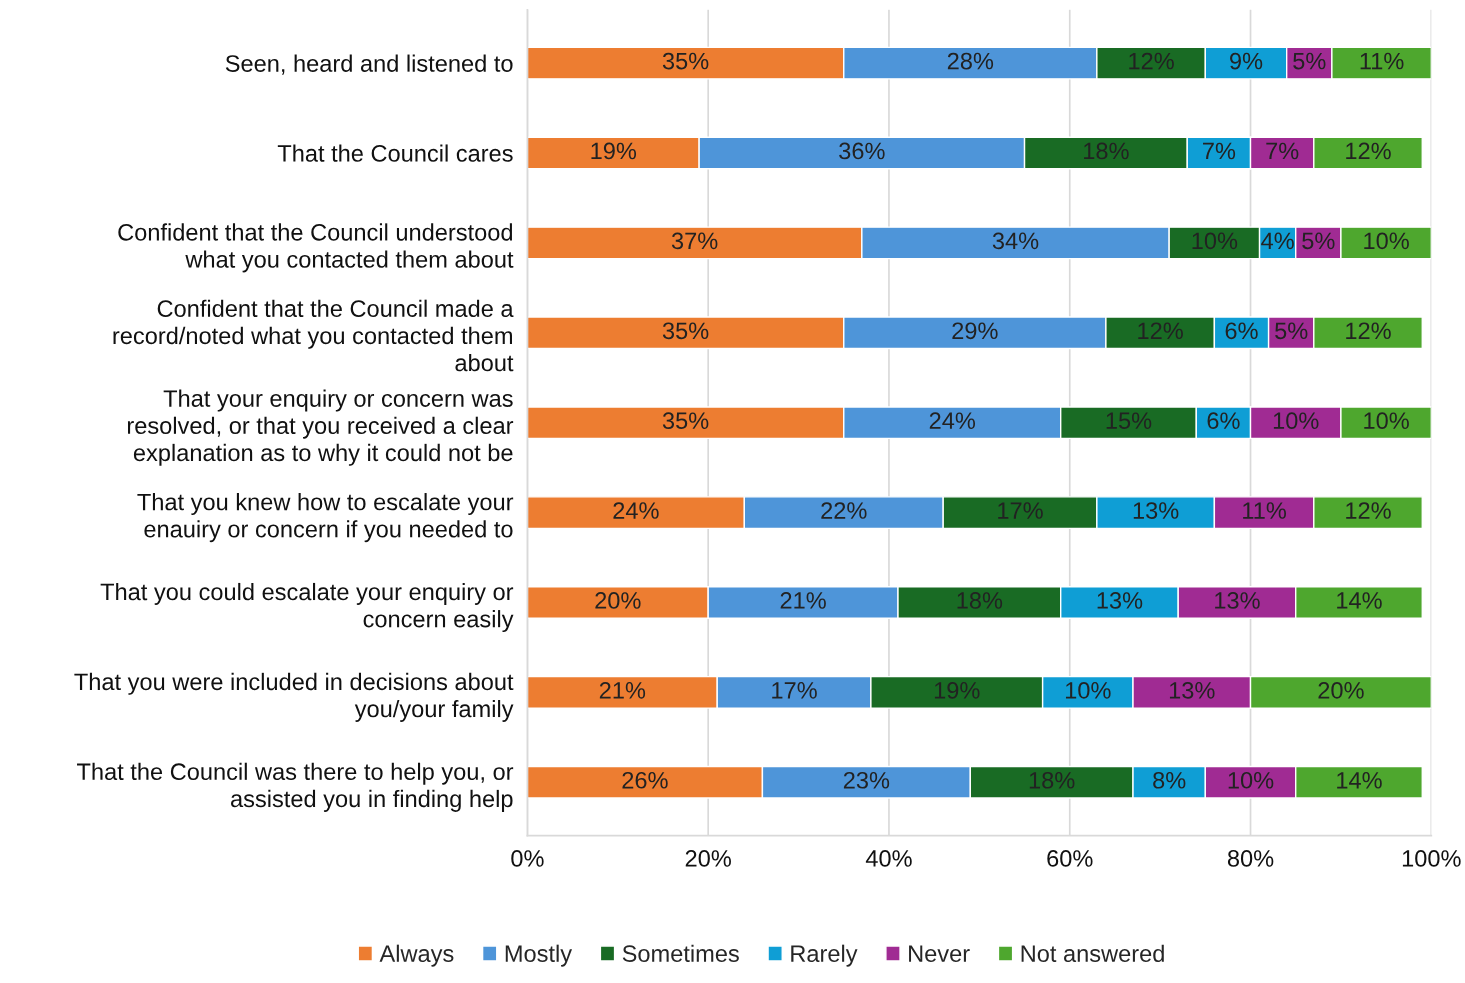 The height and width of the screenshot is (983, 1465). What do you see at coordinates (316, 248) in the screenshot?
I see `y-tick-label: Confident that the Council understood what you contacted them about` at bounding box center [316, 248].